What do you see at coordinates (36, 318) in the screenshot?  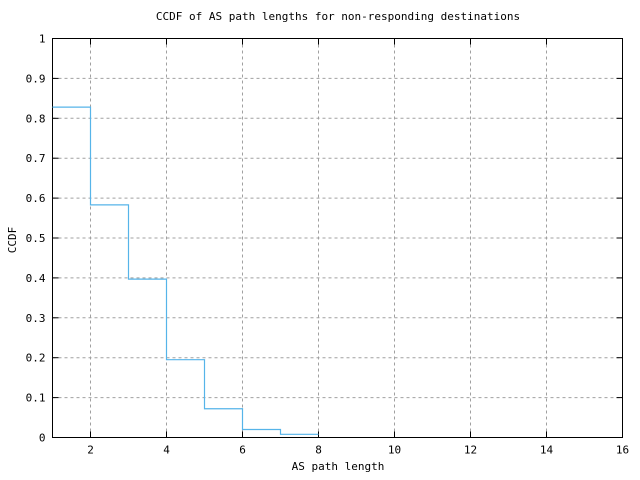 I see `y-tick-label: 0.3` at bounding box center [36, 318].